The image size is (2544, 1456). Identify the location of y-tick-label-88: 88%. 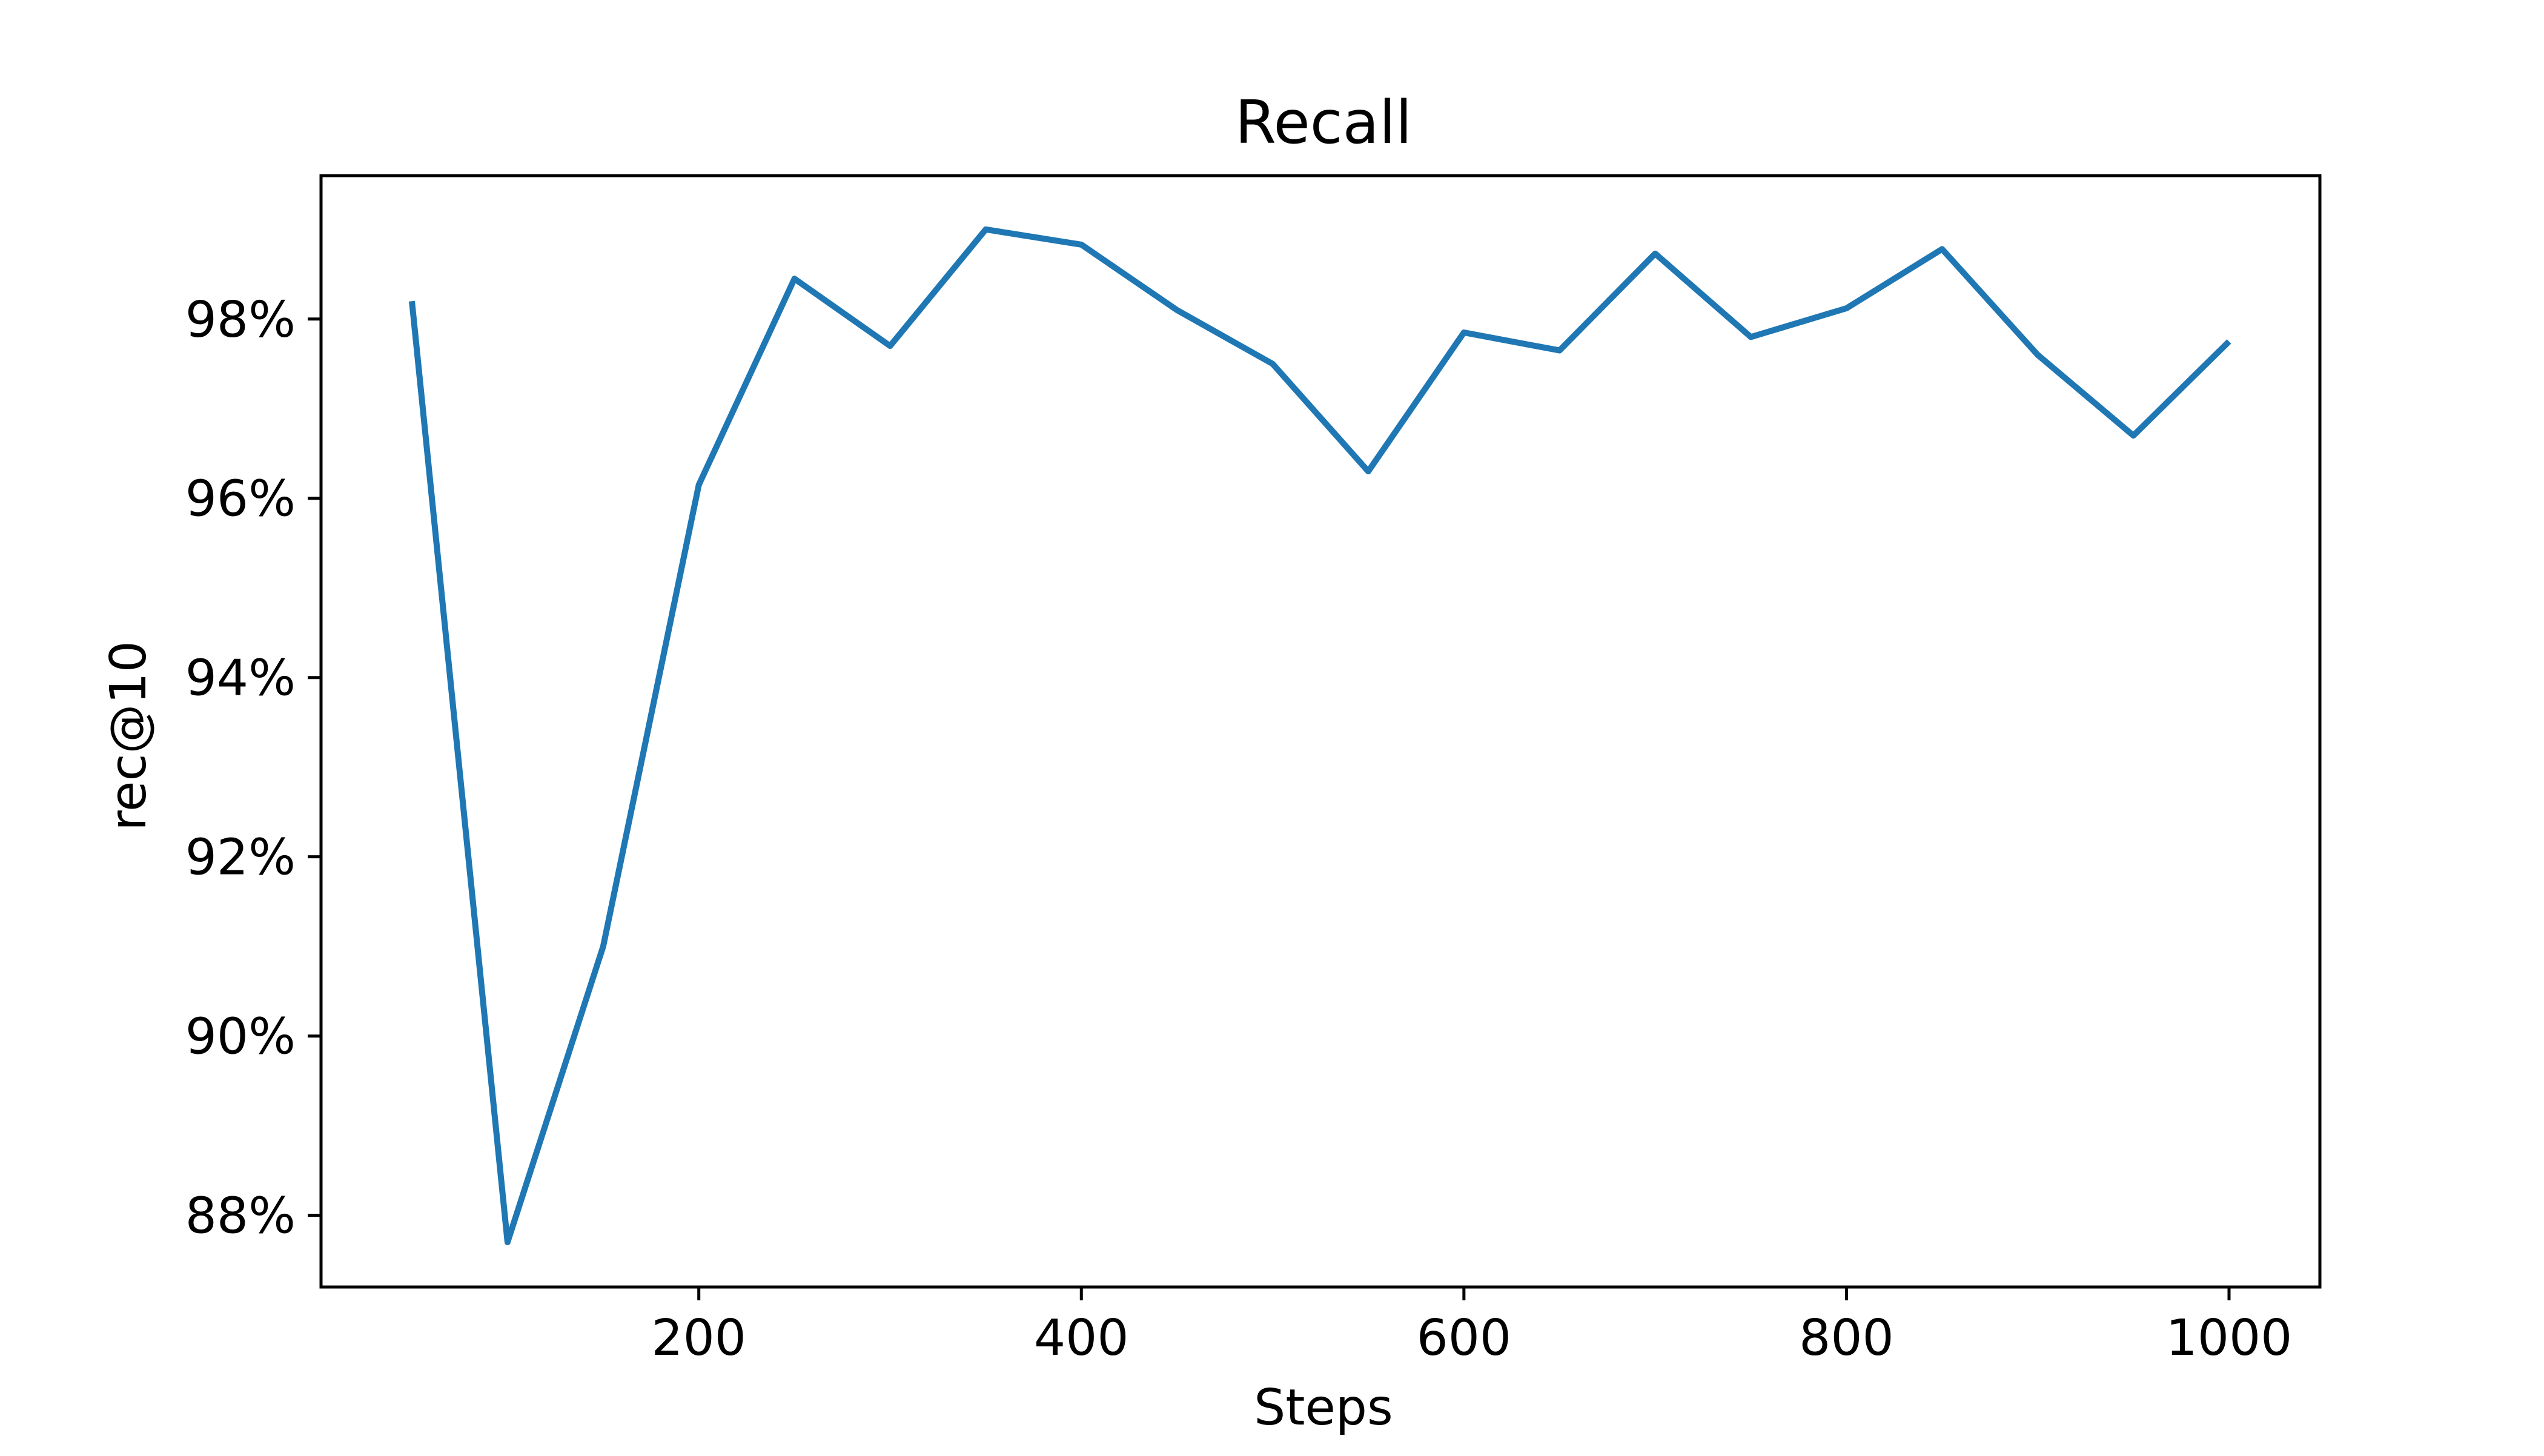
(240, 1216).